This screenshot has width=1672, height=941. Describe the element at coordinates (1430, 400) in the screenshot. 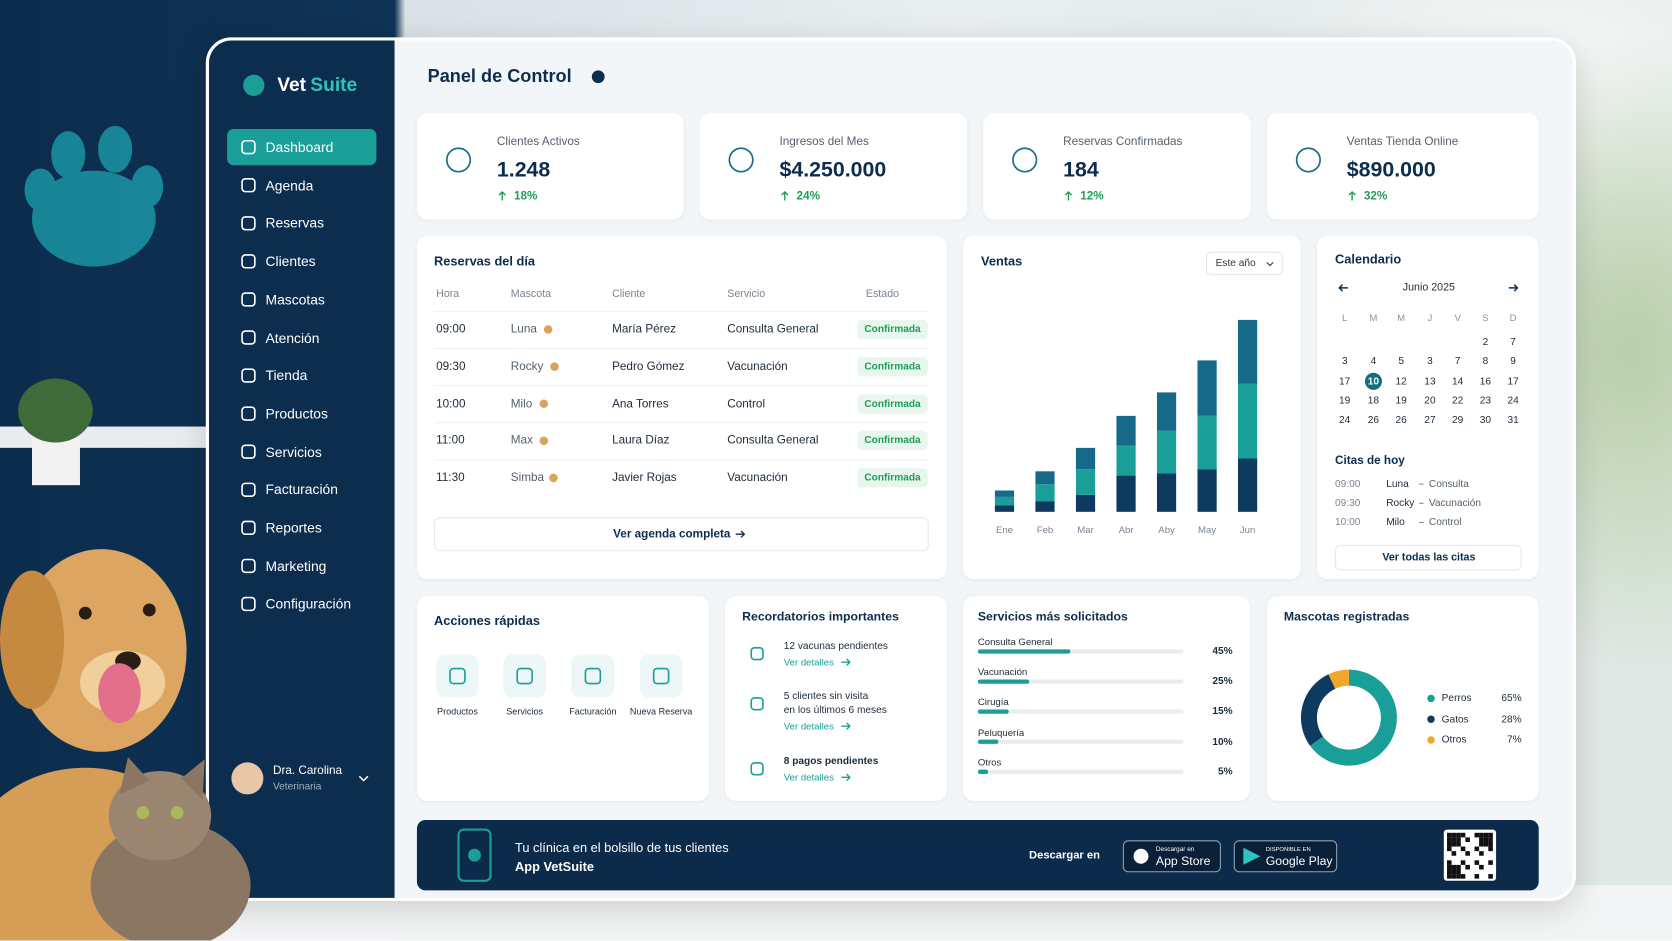

I see `day: 20` at that location.